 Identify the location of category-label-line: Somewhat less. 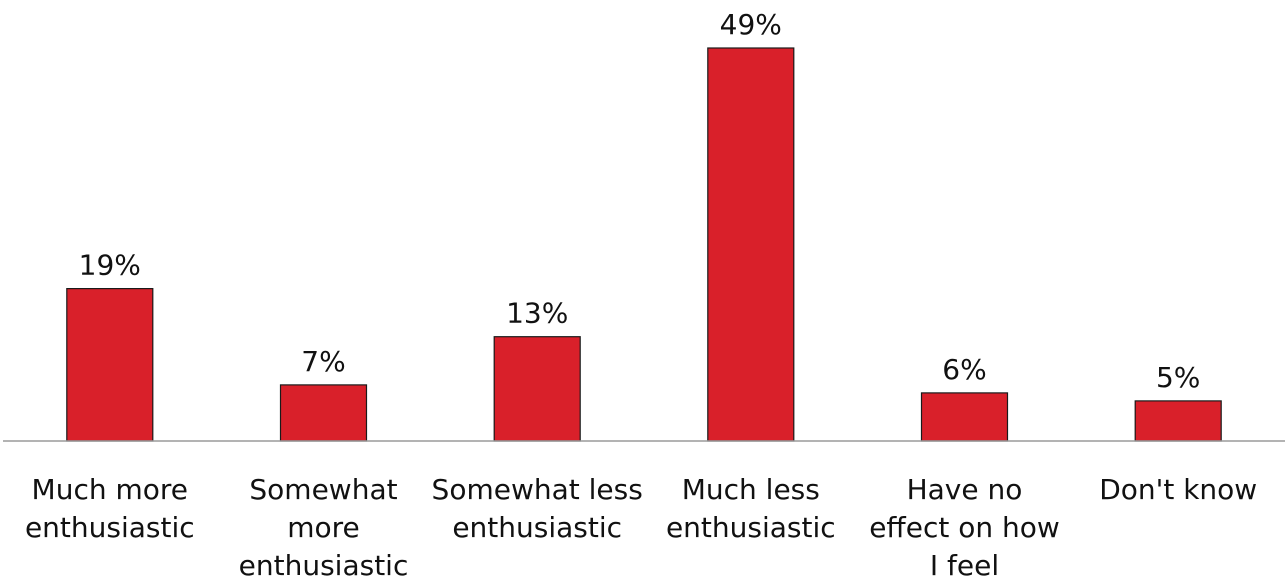
(537, 489).